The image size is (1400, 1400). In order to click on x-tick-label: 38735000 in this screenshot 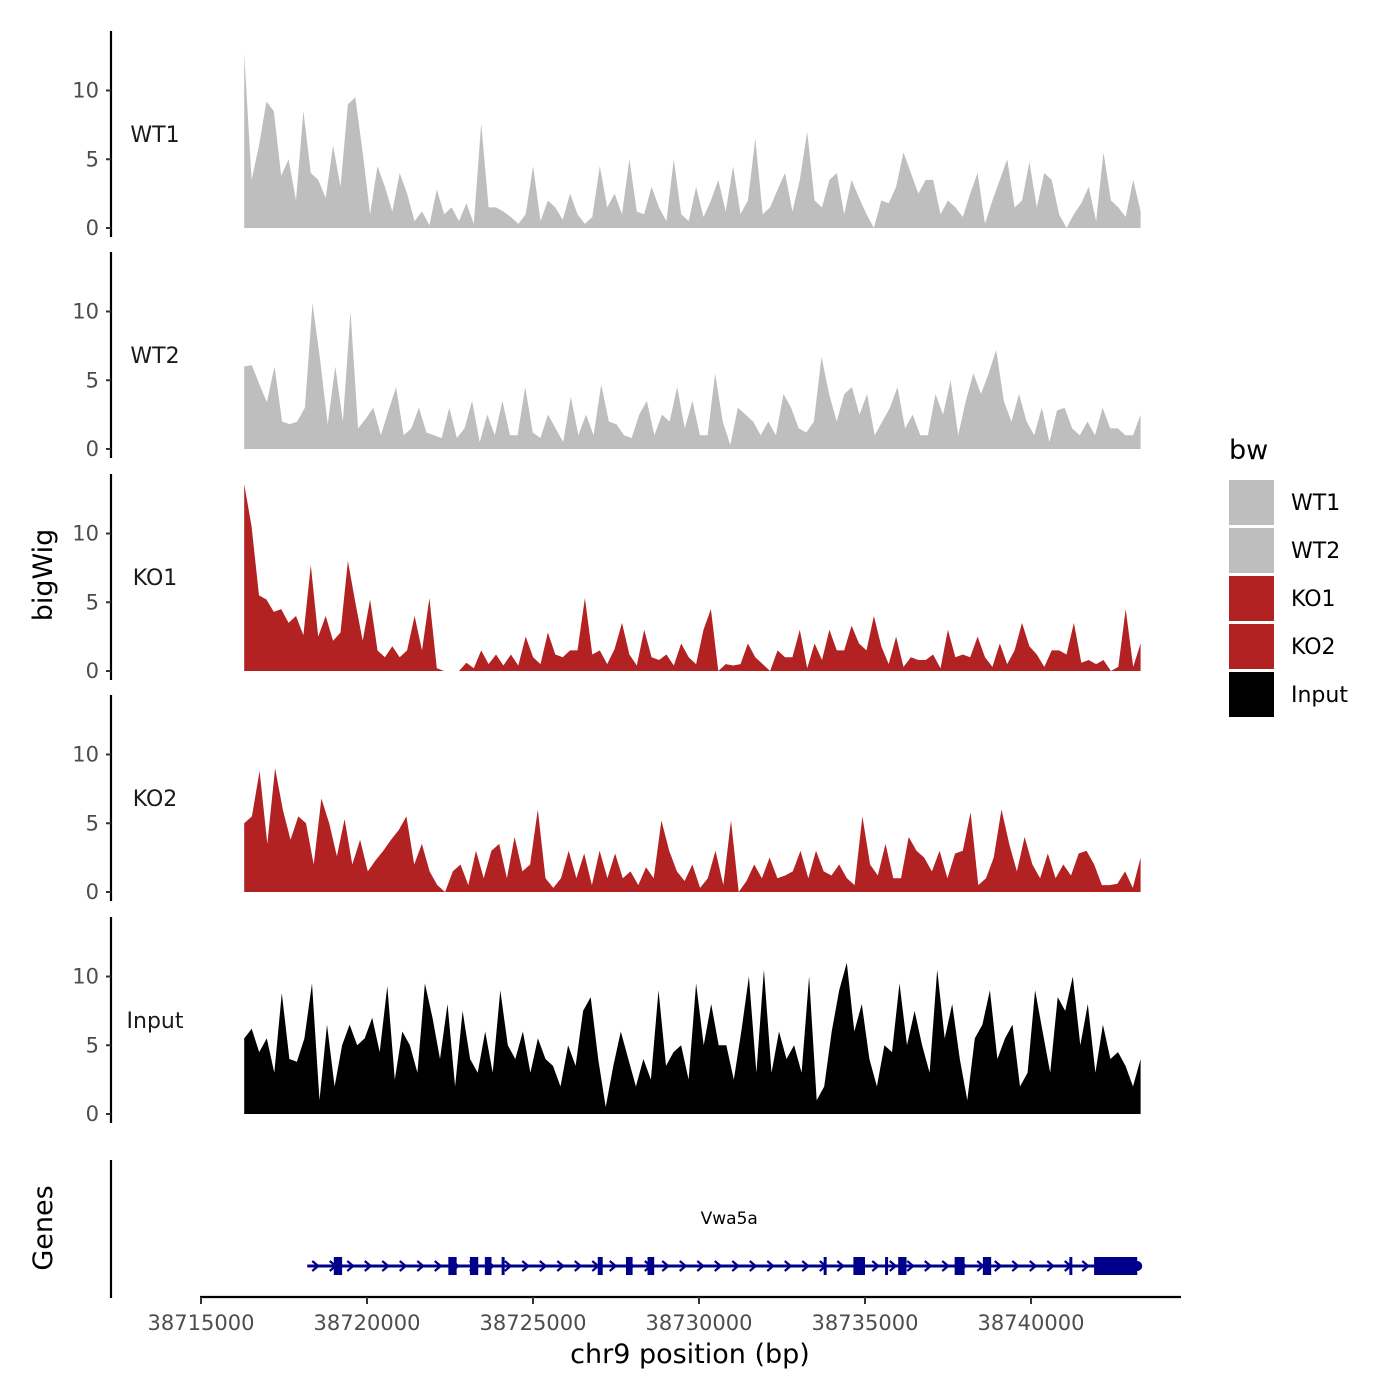, I will do `click(865, 1323)`.